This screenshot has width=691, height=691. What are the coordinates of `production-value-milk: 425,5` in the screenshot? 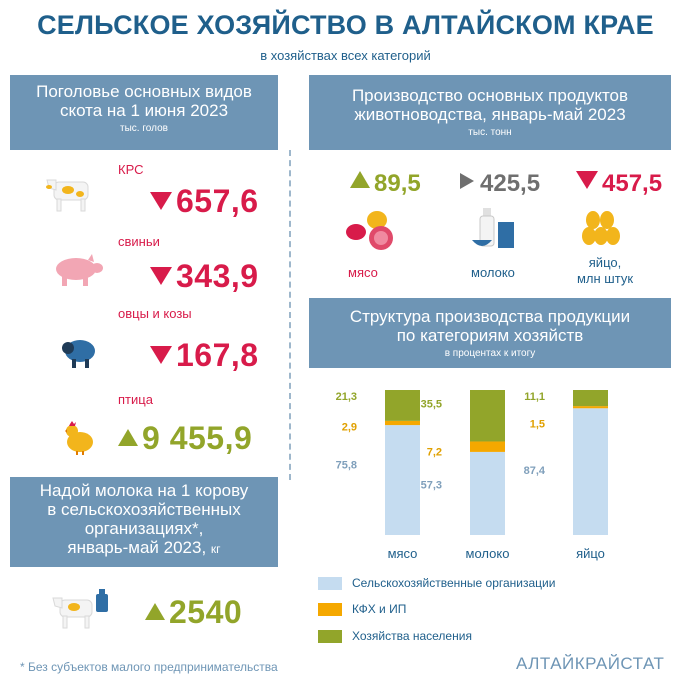 It's located at (500, 184).